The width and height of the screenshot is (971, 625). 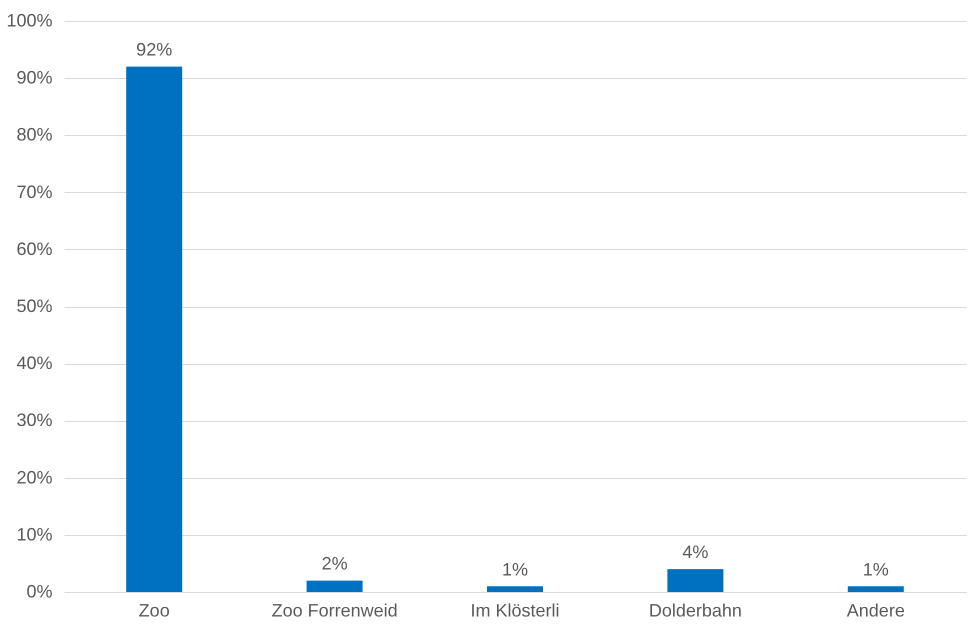 What do you see at coordinates (34, 306) in the screenshot?
I see `y-tick-label: 50%` at bounding box center [34, 306].